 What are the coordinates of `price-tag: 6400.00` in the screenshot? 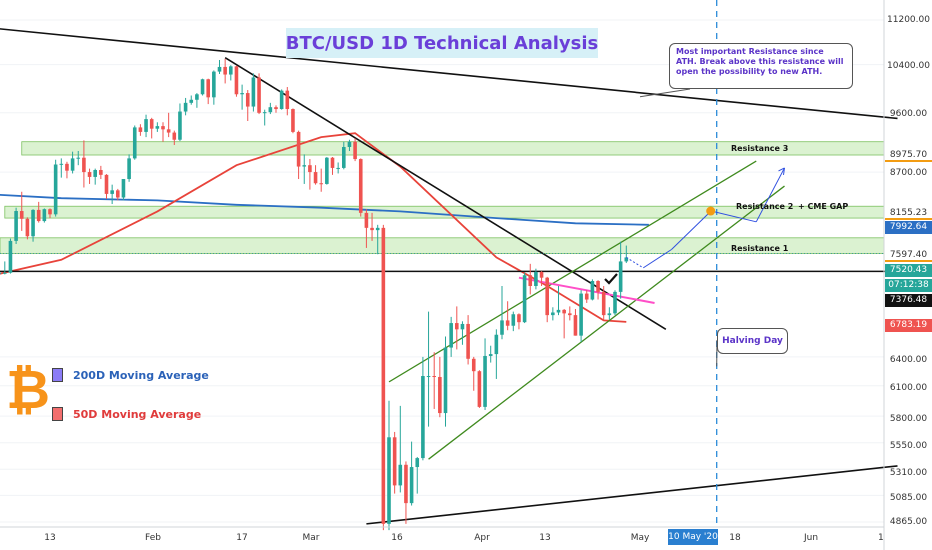 It's located at (908, 360).